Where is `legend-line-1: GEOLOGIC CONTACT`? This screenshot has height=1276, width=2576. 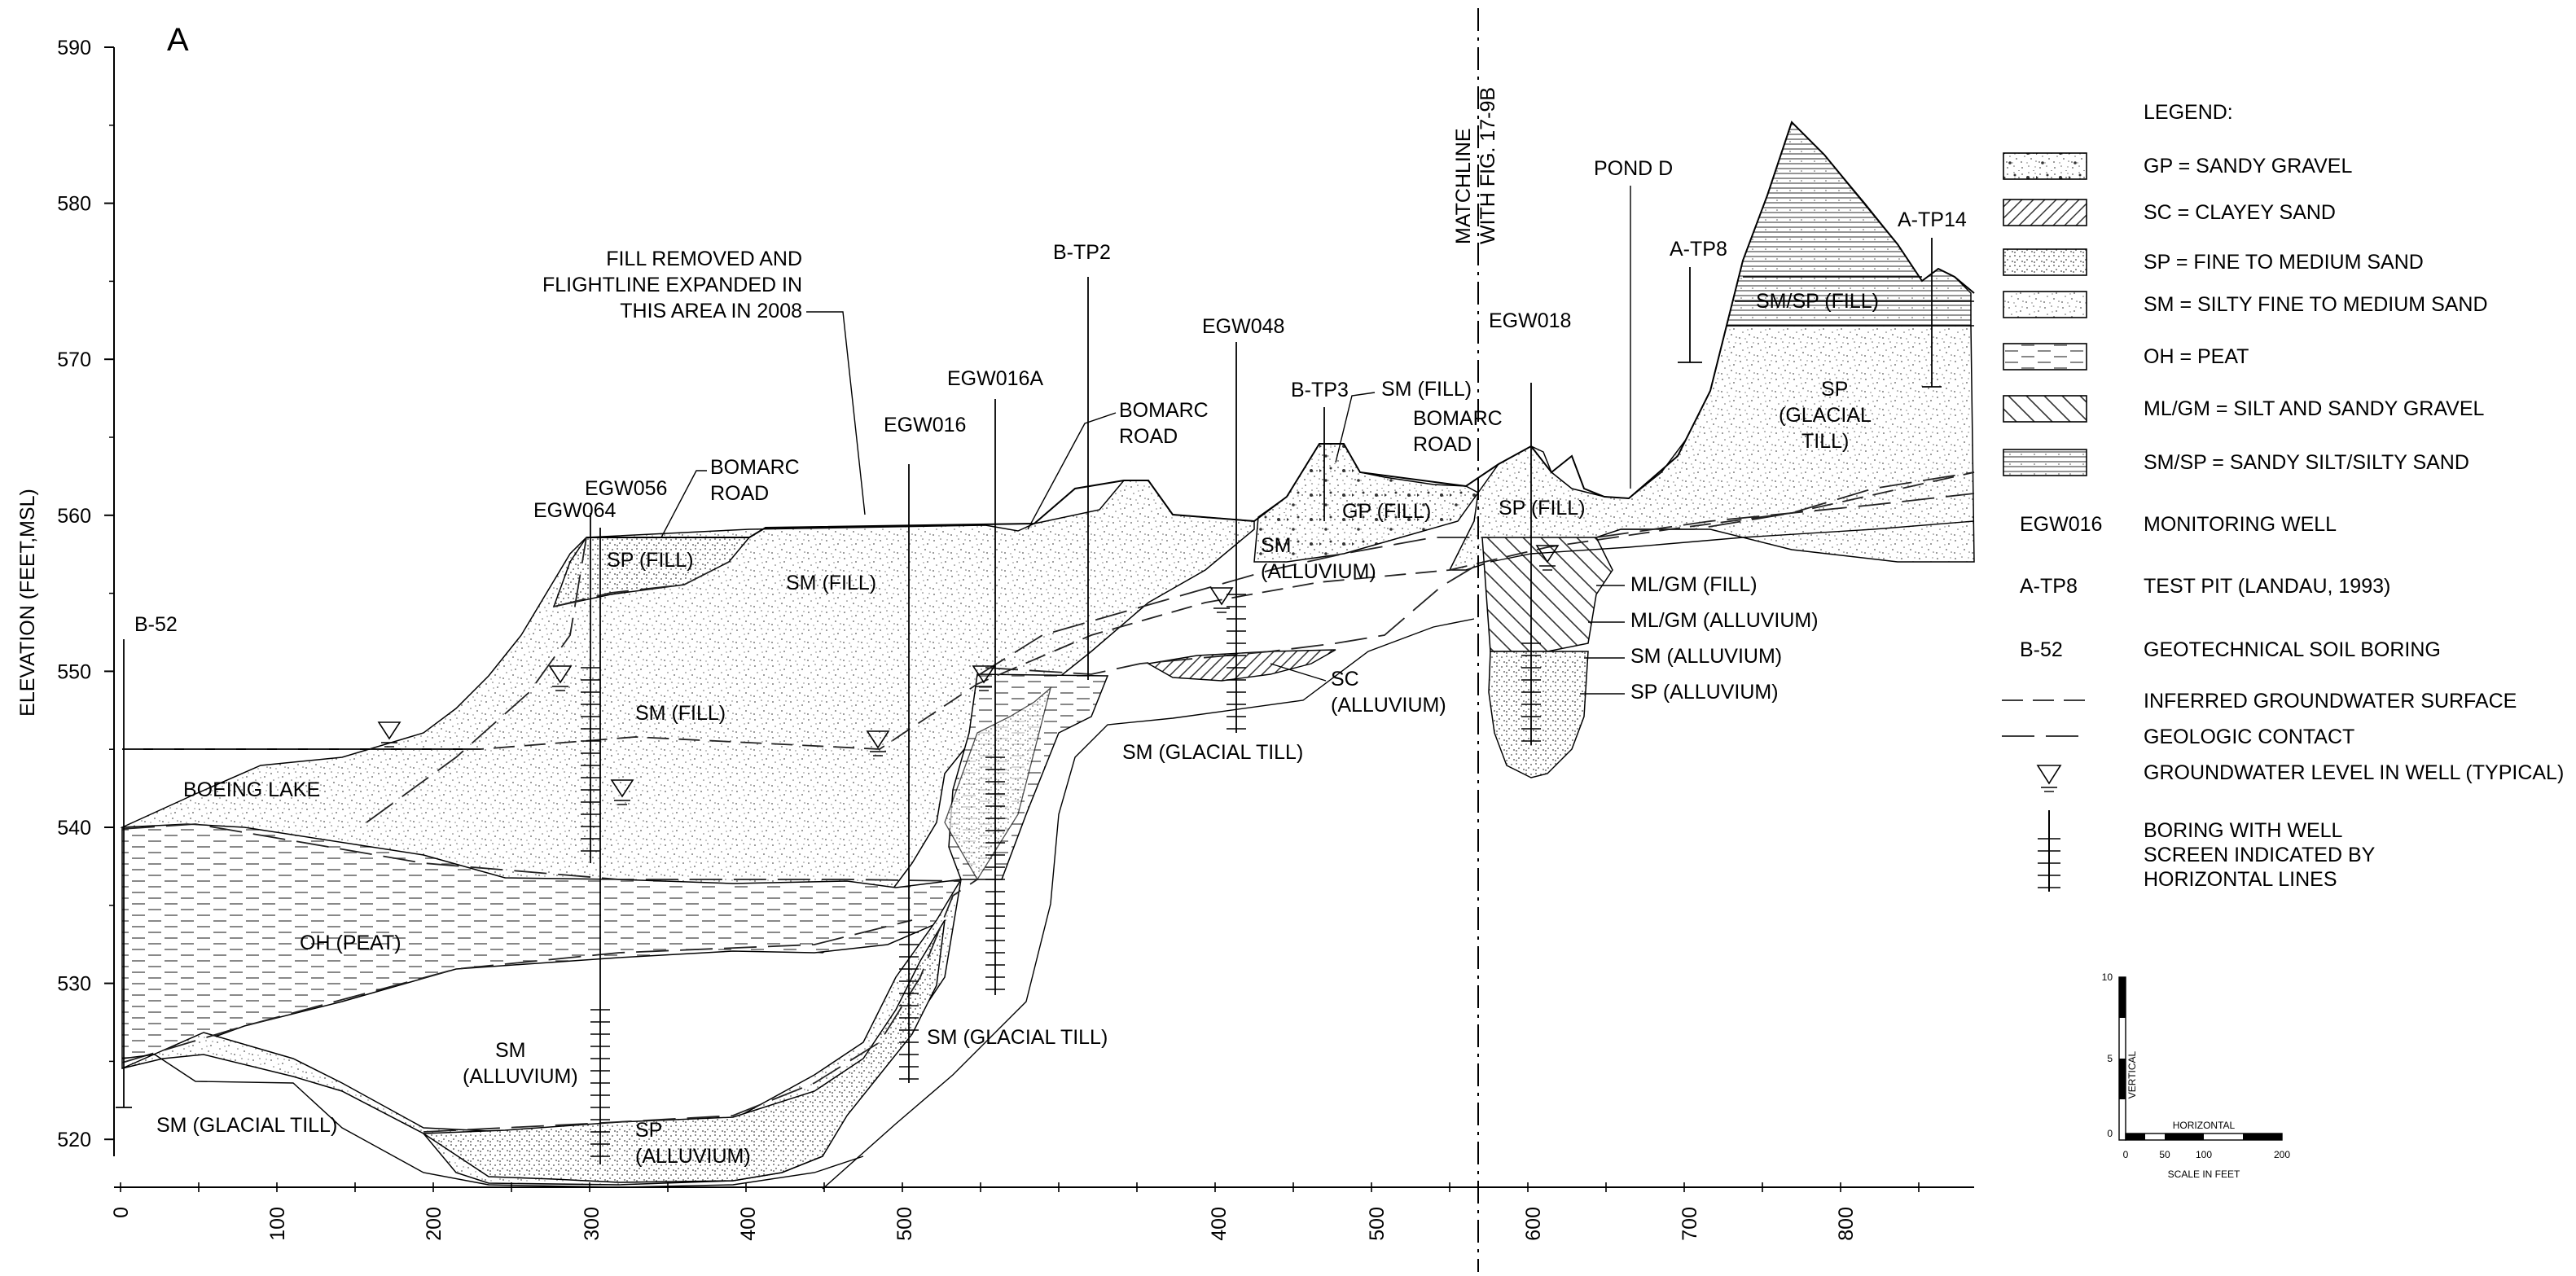
legend-line-1: GEOLOGIC CONTACT is located at coordinates (2249, 737).